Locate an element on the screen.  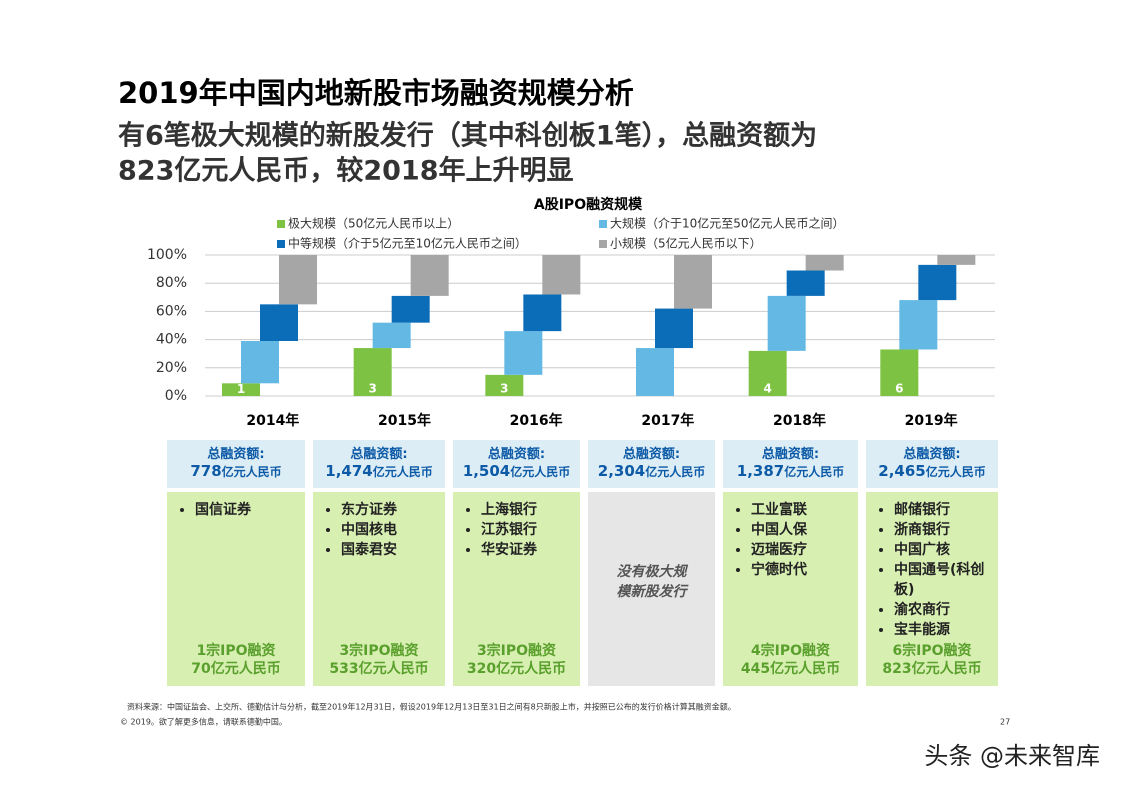
x-tick-label: 2016年 is located at coordinates (536, 420).